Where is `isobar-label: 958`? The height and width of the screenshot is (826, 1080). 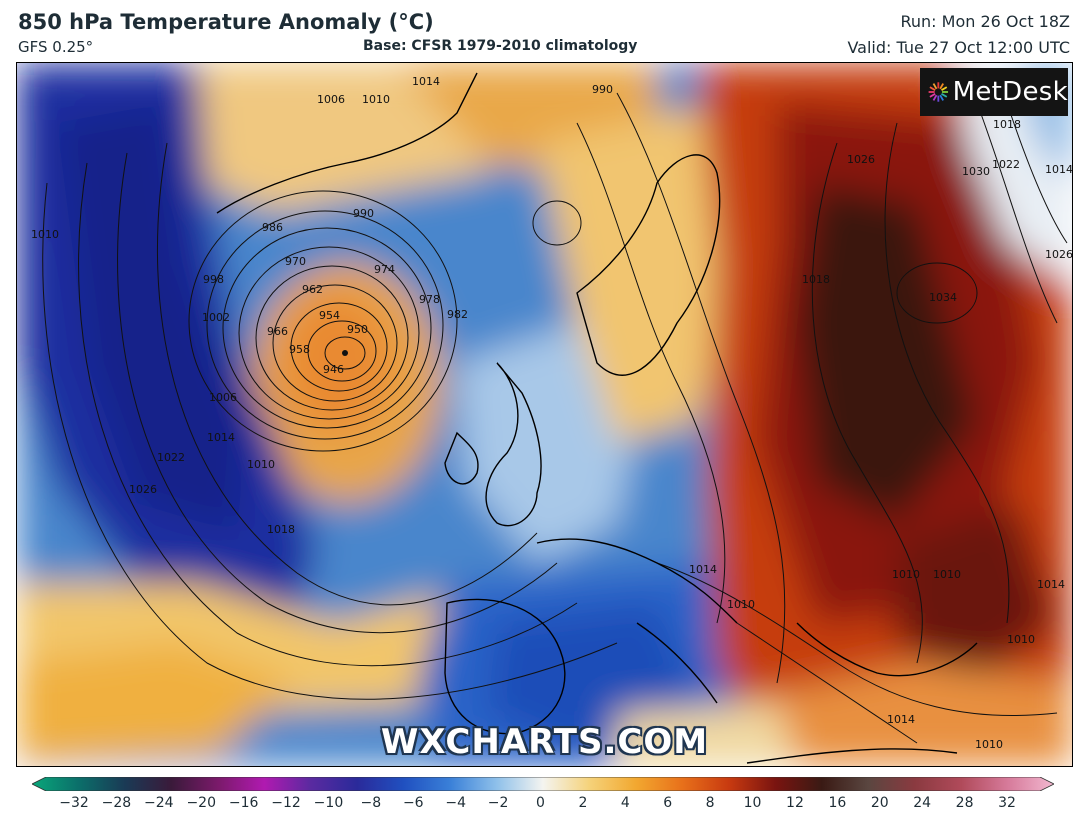 isobar-label: 958 is located at coordinates (299, 349).